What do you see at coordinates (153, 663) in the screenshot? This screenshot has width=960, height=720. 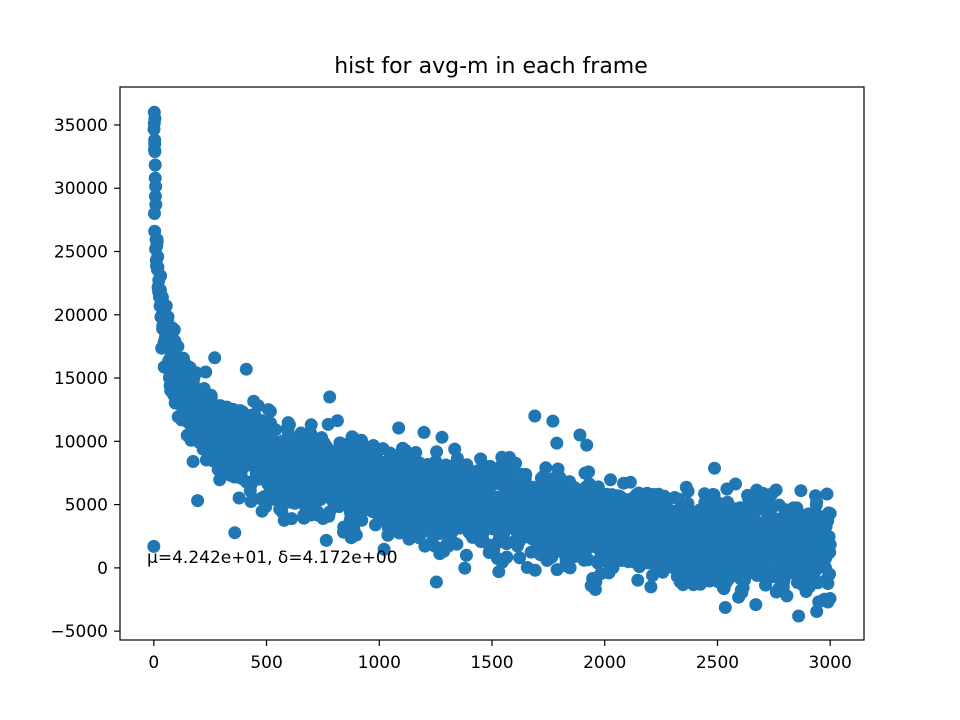 I see `x-tick-label: 0` at bounding box center [153, 663].